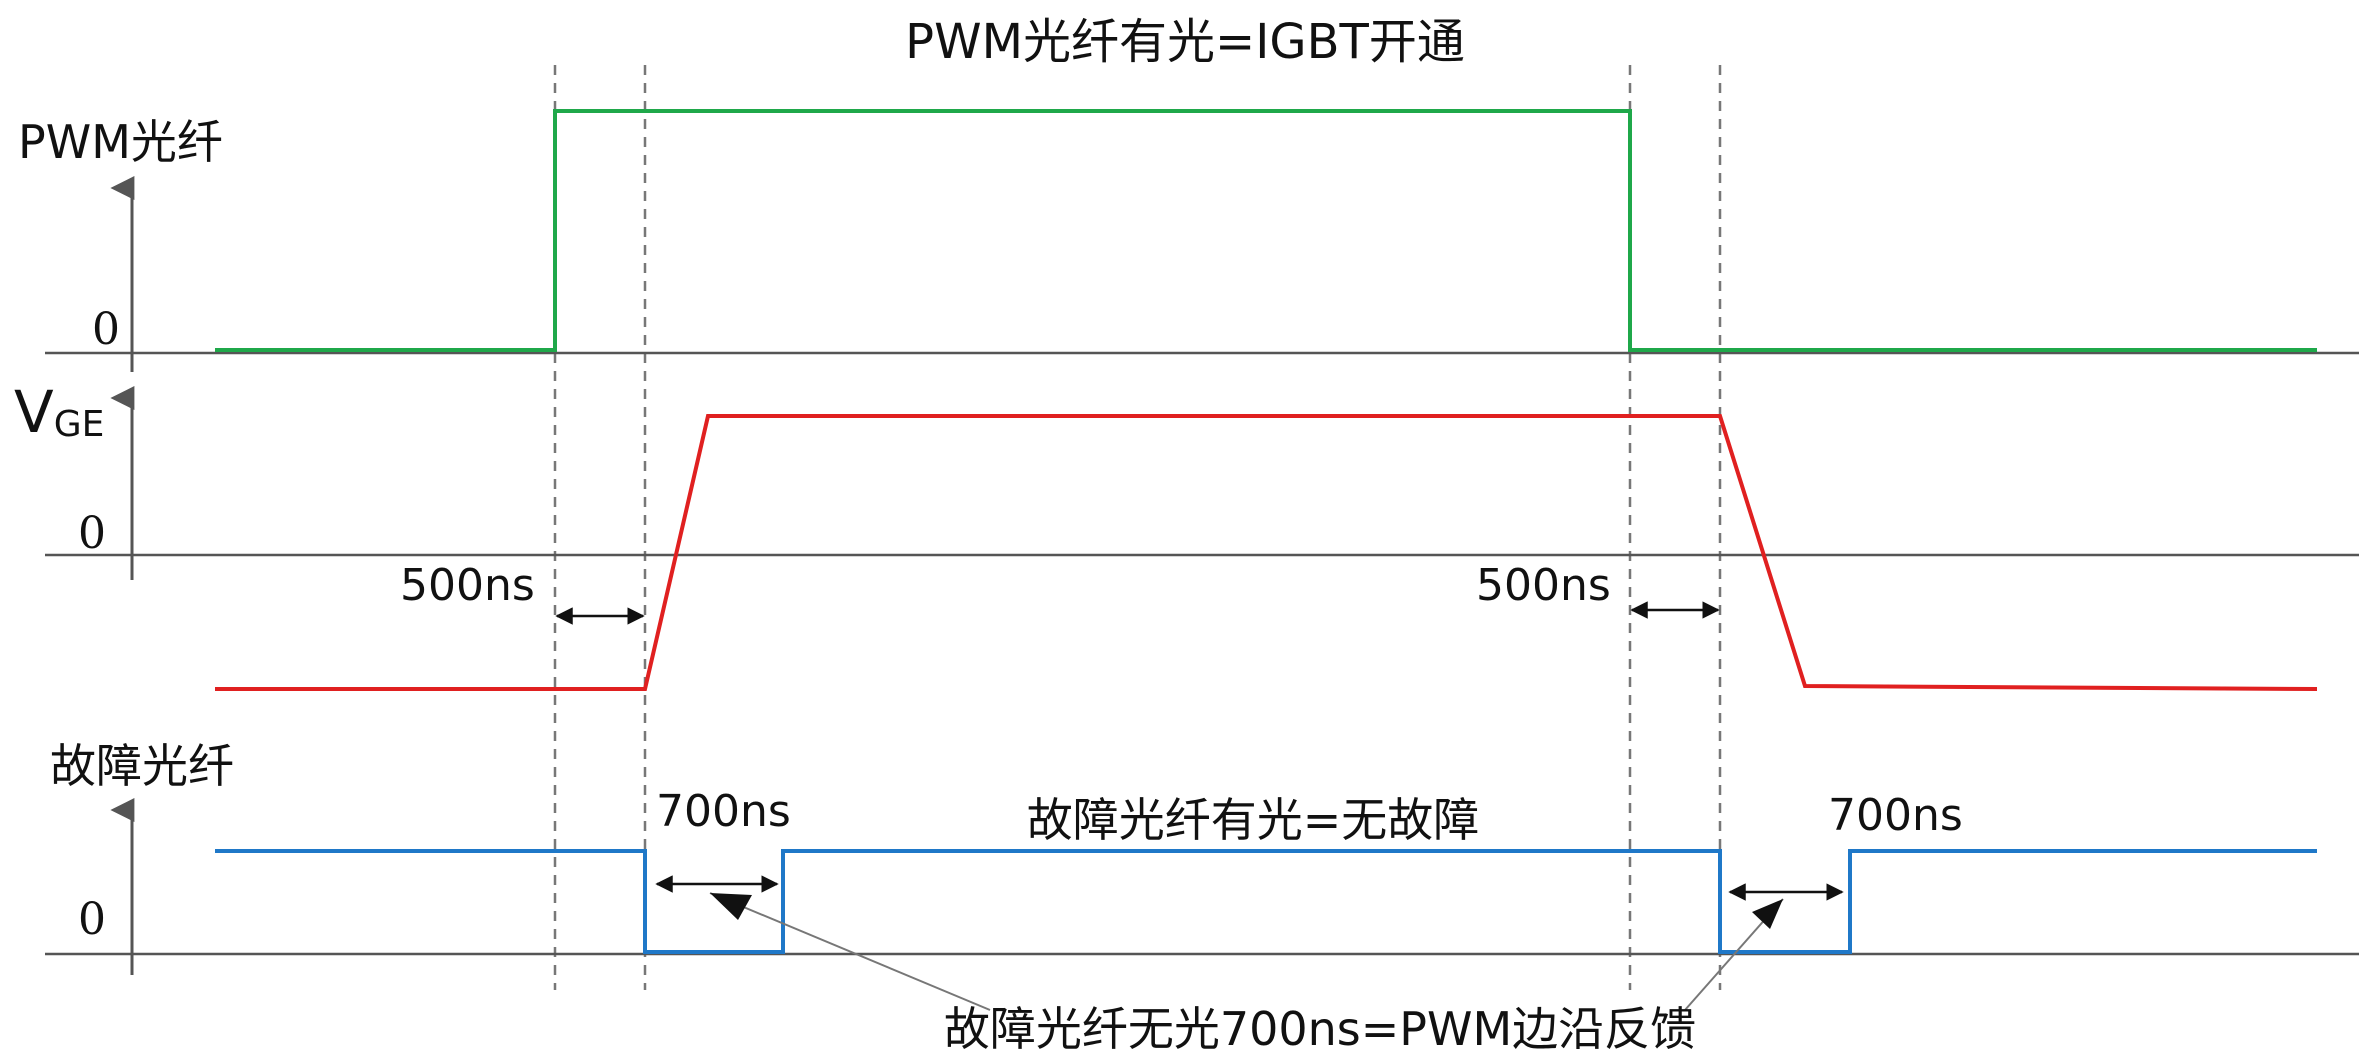 The height and width of the screenshot is (1053, 2359). I want to click on fault-pulse-note: 故障光纤无光700ns=PWM边沿反馈, so click(1320, 1027).